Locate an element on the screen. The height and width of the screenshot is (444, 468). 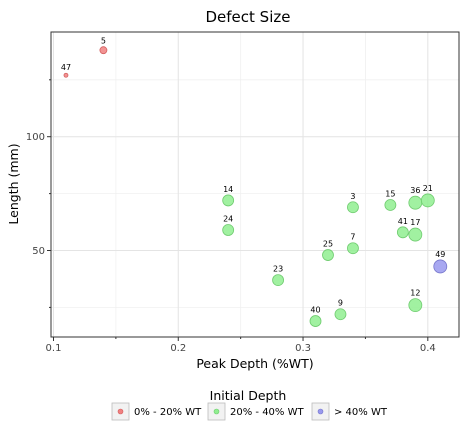
data-point-label: 17 is located at coordinates (415, 222).